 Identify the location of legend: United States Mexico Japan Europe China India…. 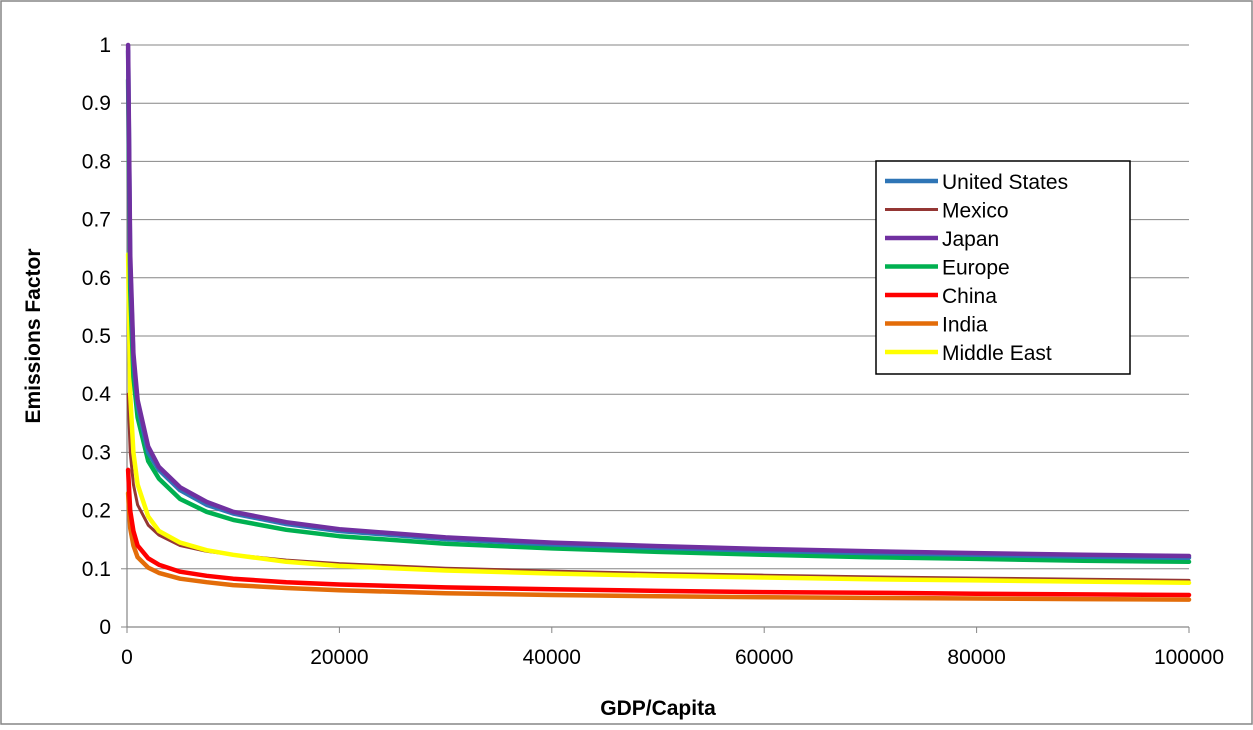
(1003, 267).